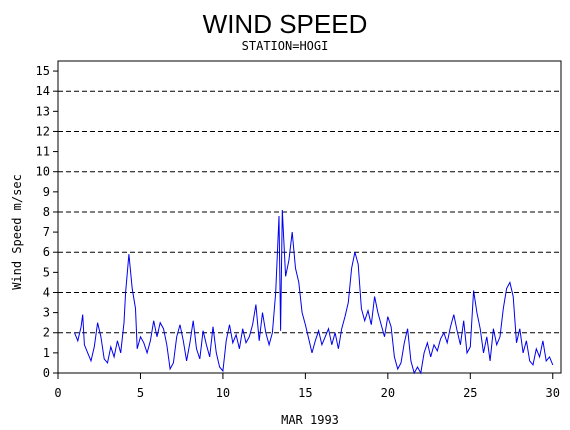 This screenshot has height=430, width=570. Describe the element at coordinates (46, 232) in the screenshot. I see `y-tick-label: 7` at that location.